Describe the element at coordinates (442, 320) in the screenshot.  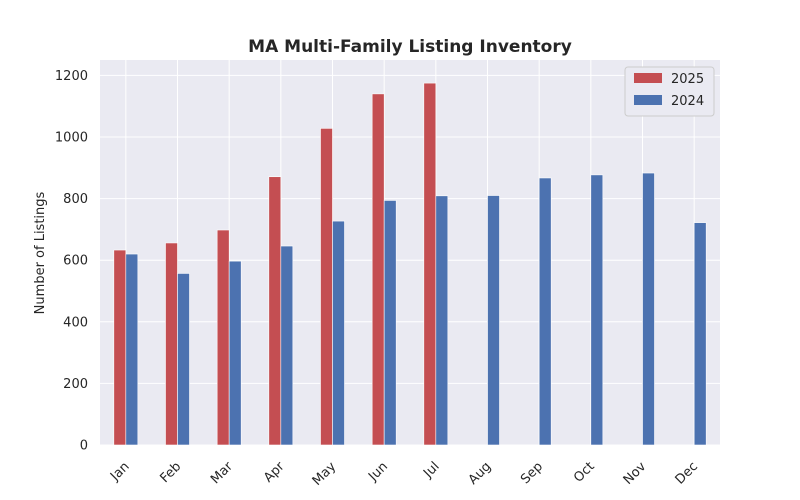
I see `bar-2024-jul` at that location.